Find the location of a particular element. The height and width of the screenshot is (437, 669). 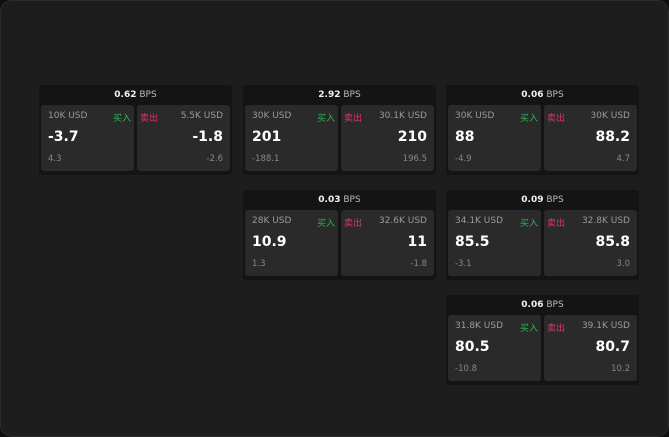

buy-quantity: 28K USD is located at coordinates (272, 221).